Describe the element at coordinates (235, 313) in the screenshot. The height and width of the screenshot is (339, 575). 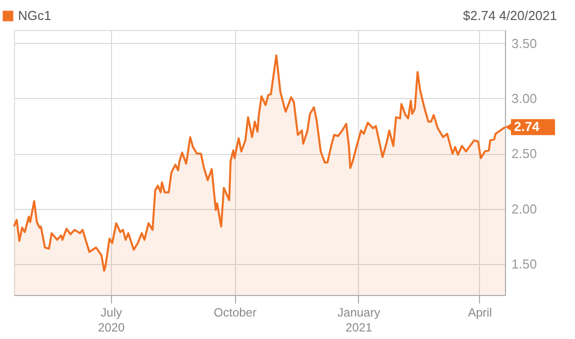
I see `x-tick-label: October` at that location.